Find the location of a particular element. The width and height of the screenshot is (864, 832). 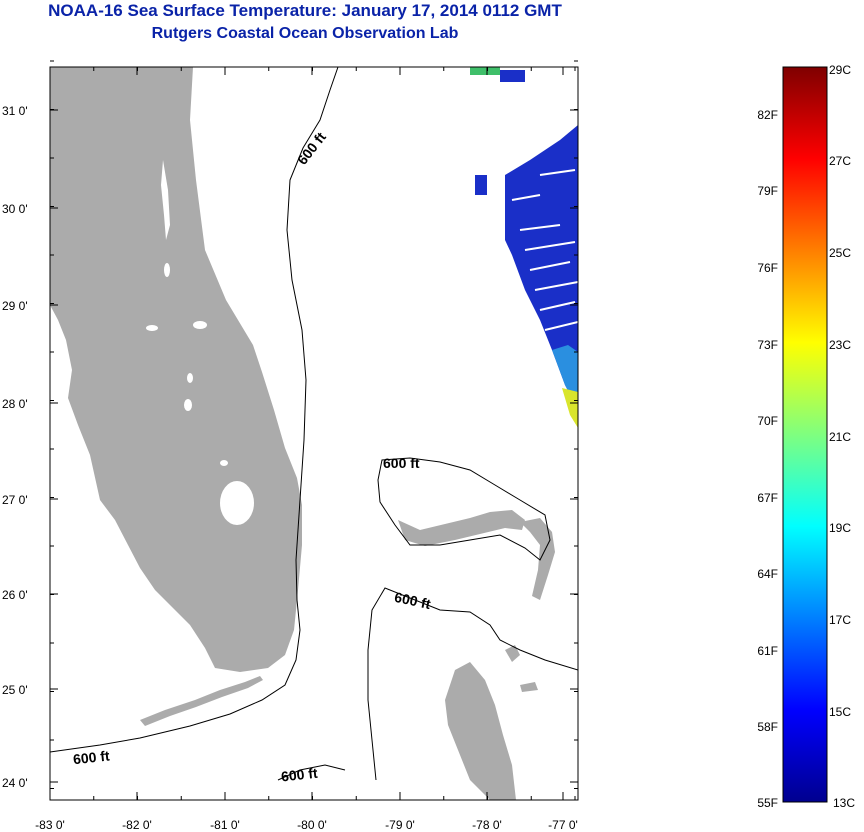

celsius-label: 29C is located at coordinates (840, 70).